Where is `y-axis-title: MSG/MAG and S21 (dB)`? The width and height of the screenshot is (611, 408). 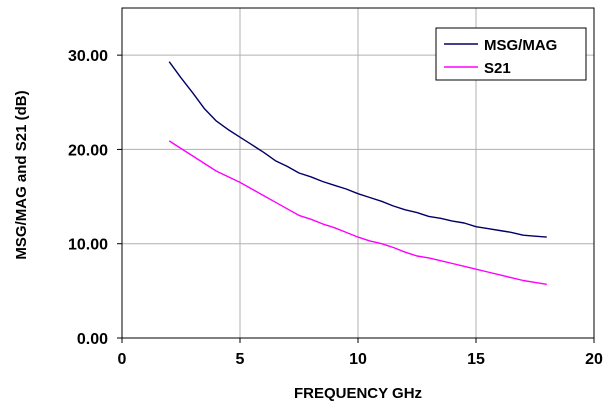
y-axis-title: MSG/MAG and S21 (dB) is located at coordinates (21, 174).